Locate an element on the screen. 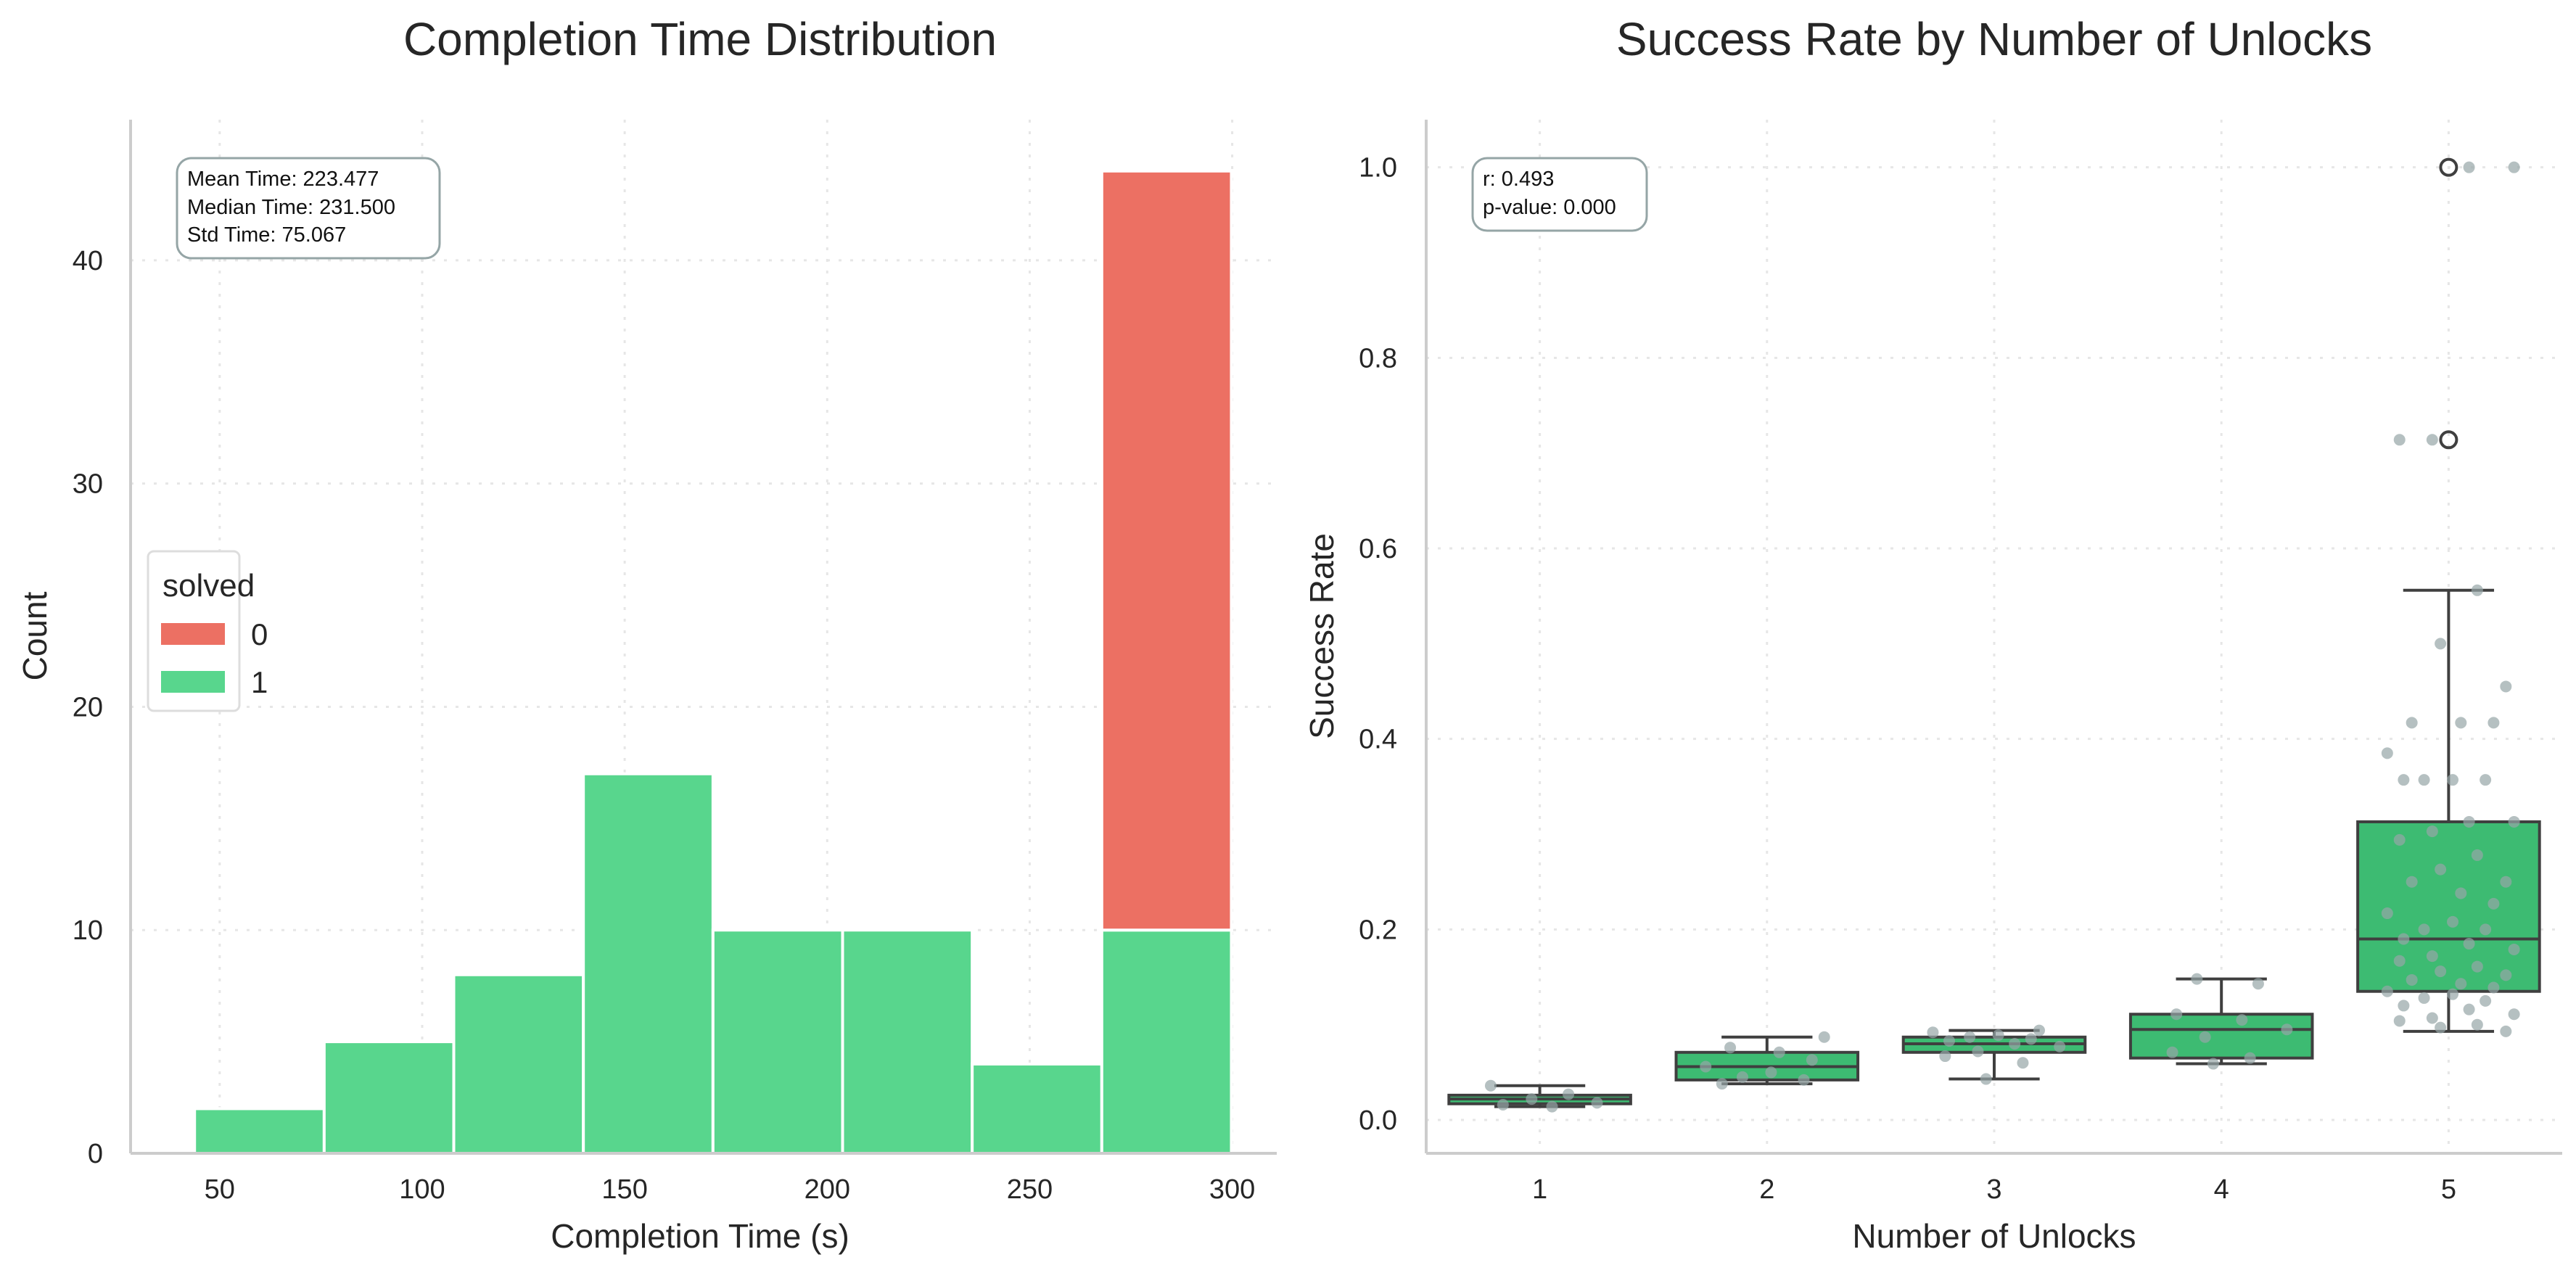 Image resolution: width=2576 pixels, height=1273 pixels. correlation-annotation: r: 0.493 p-value: 0.000 is located at coordinates (1559, 194).